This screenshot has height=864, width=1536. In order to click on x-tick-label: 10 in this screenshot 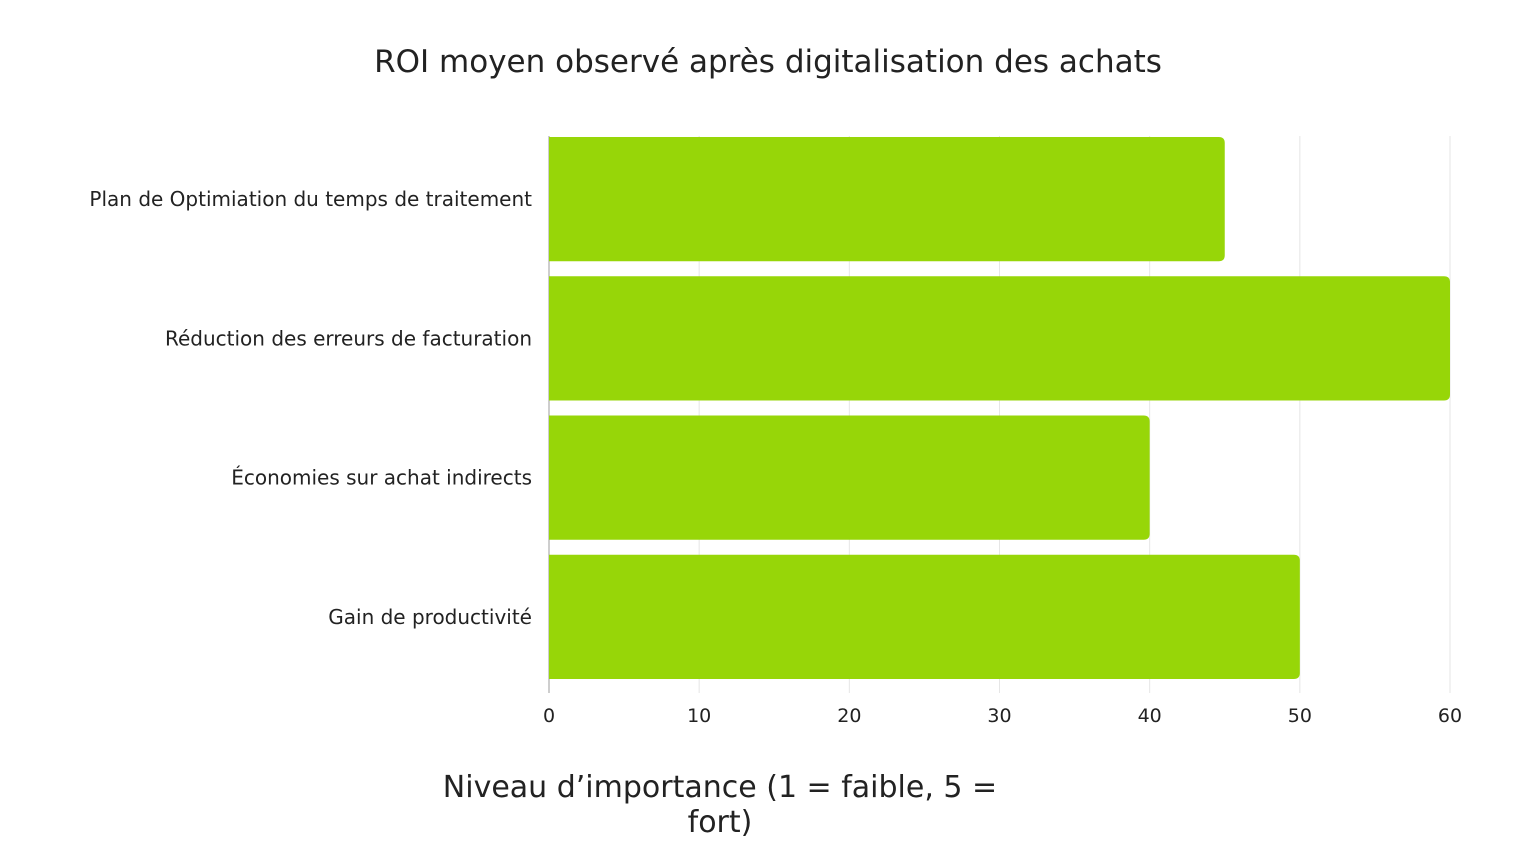, I will do `click(699, 716)`.